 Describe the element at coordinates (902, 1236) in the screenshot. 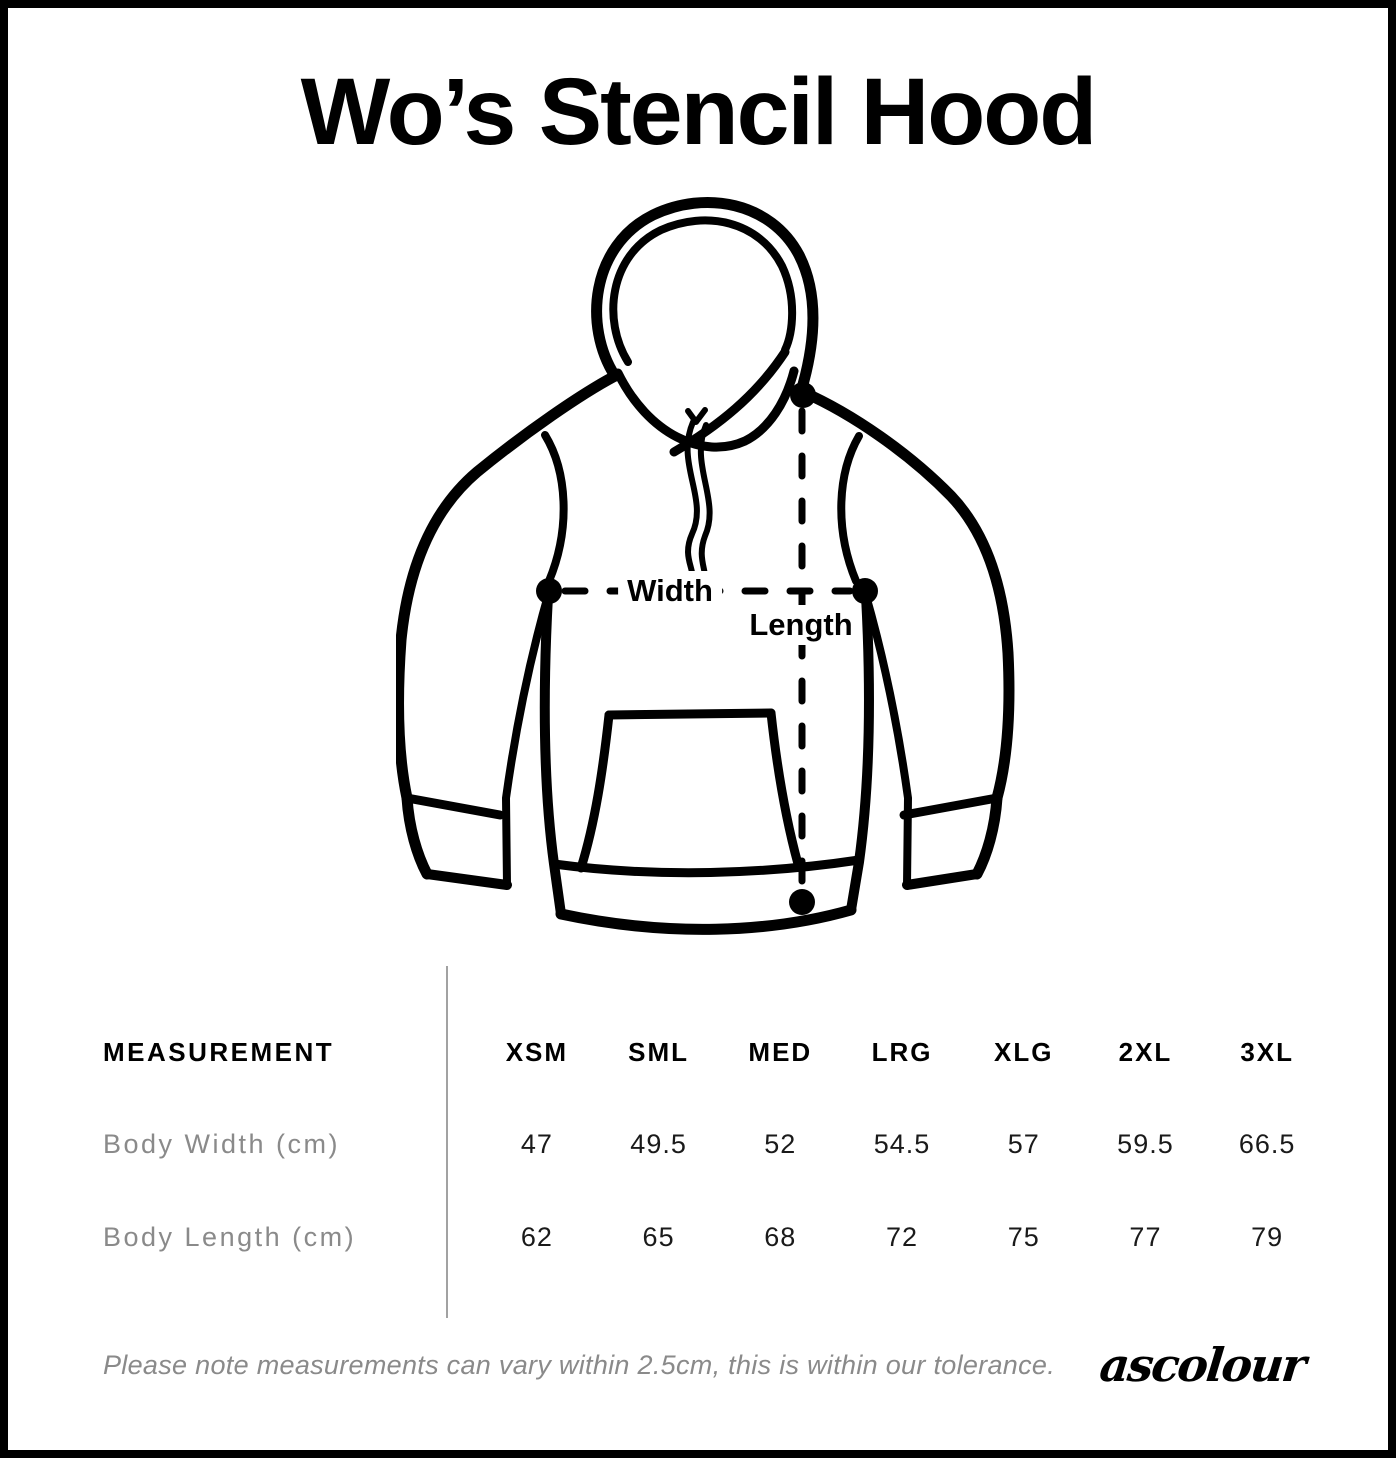

I see `body-length-lrg: 72` at that location.